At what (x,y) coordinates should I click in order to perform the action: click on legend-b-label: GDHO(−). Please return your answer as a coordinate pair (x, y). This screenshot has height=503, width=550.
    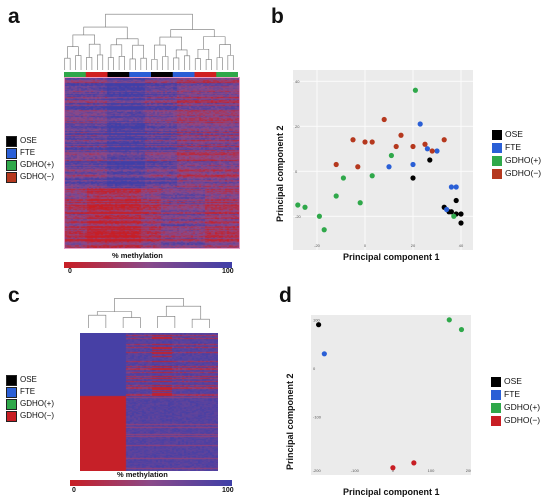
    Looking at the image, I should click on (523, 173).